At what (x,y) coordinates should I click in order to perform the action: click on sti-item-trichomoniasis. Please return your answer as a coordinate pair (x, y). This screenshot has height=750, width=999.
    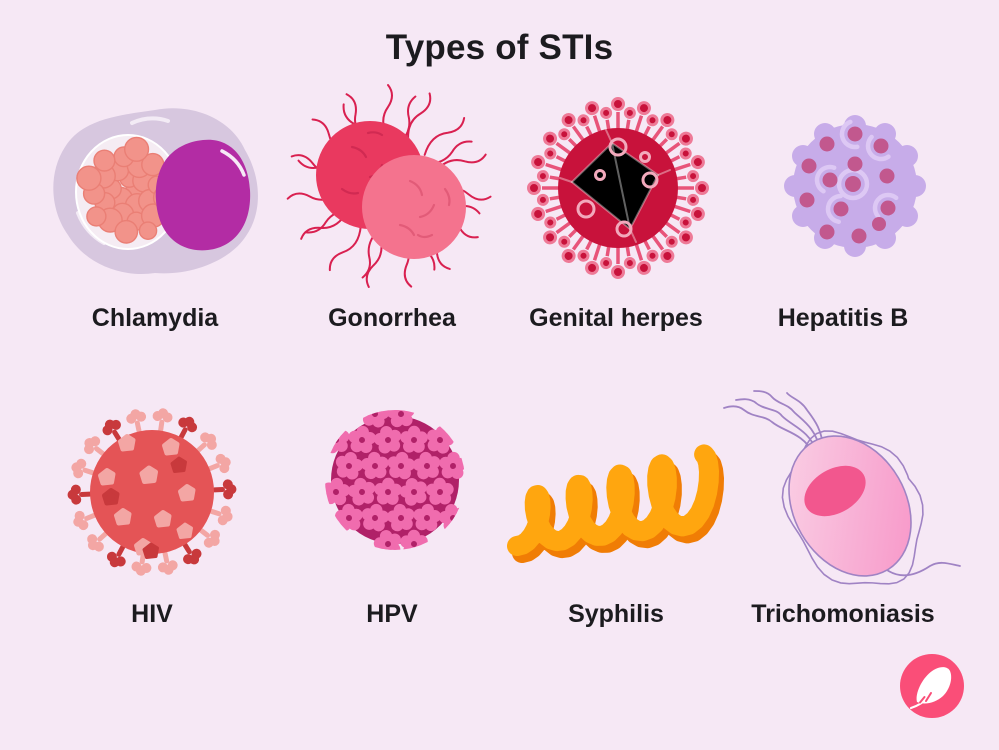
    Looking at the image, I should click on (842, 488).